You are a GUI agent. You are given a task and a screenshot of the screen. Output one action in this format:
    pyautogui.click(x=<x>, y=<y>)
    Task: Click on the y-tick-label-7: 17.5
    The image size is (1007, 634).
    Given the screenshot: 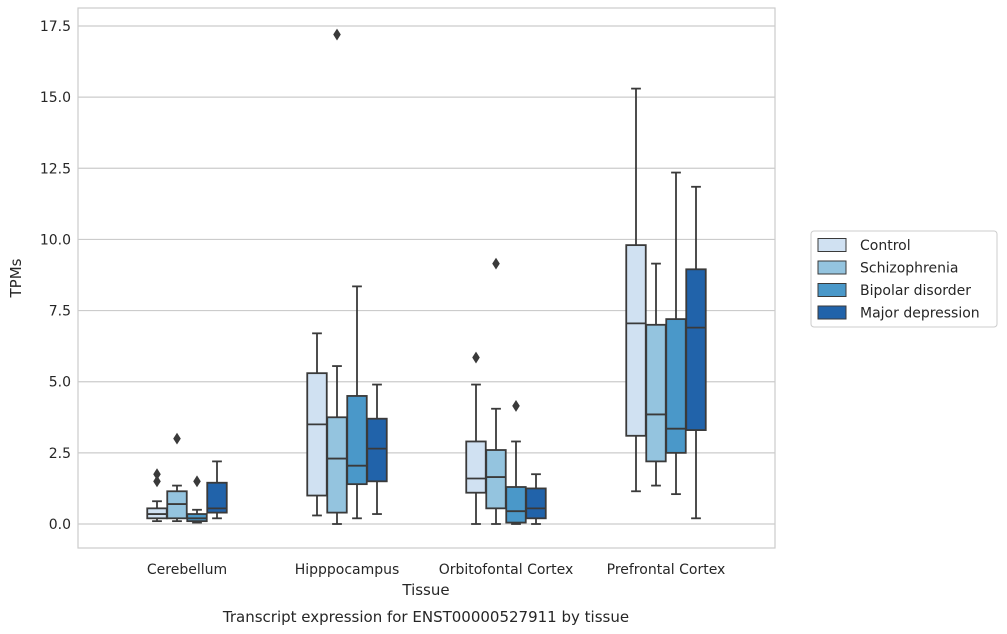 What is the action you would take?
    pyautogui.click(x=55, y=27)
    